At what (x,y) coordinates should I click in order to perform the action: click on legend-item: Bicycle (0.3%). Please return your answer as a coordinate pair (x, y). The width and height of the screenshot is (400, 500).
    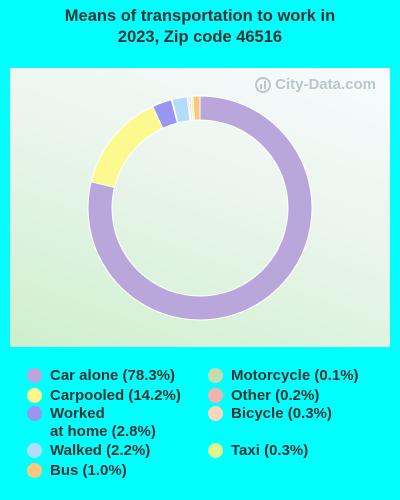
    Looking at the image, I should click on (270, 414).